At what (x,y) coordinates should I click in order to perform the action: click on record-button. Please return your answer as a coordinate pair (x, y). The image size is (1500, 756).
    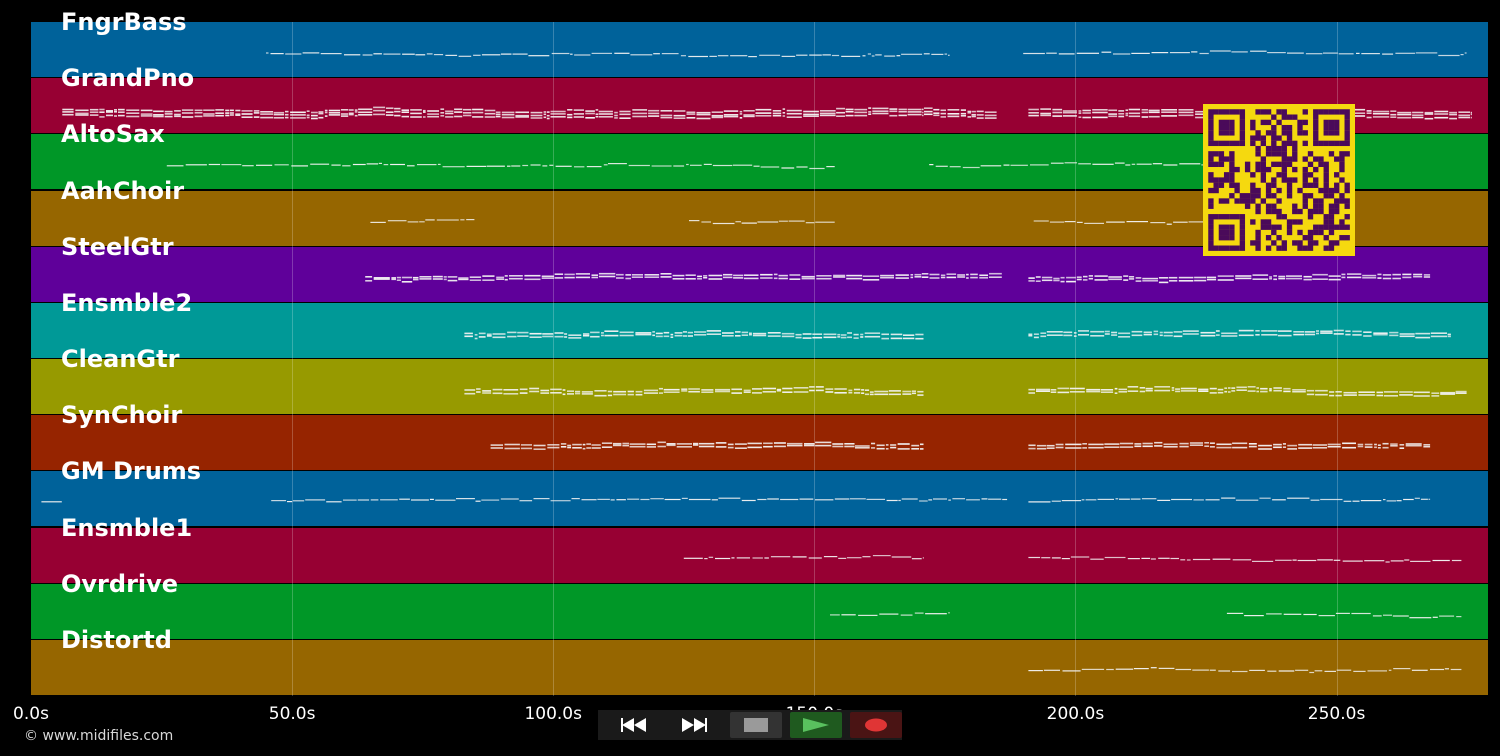
    Looking at the image, I should click on (876, 725).